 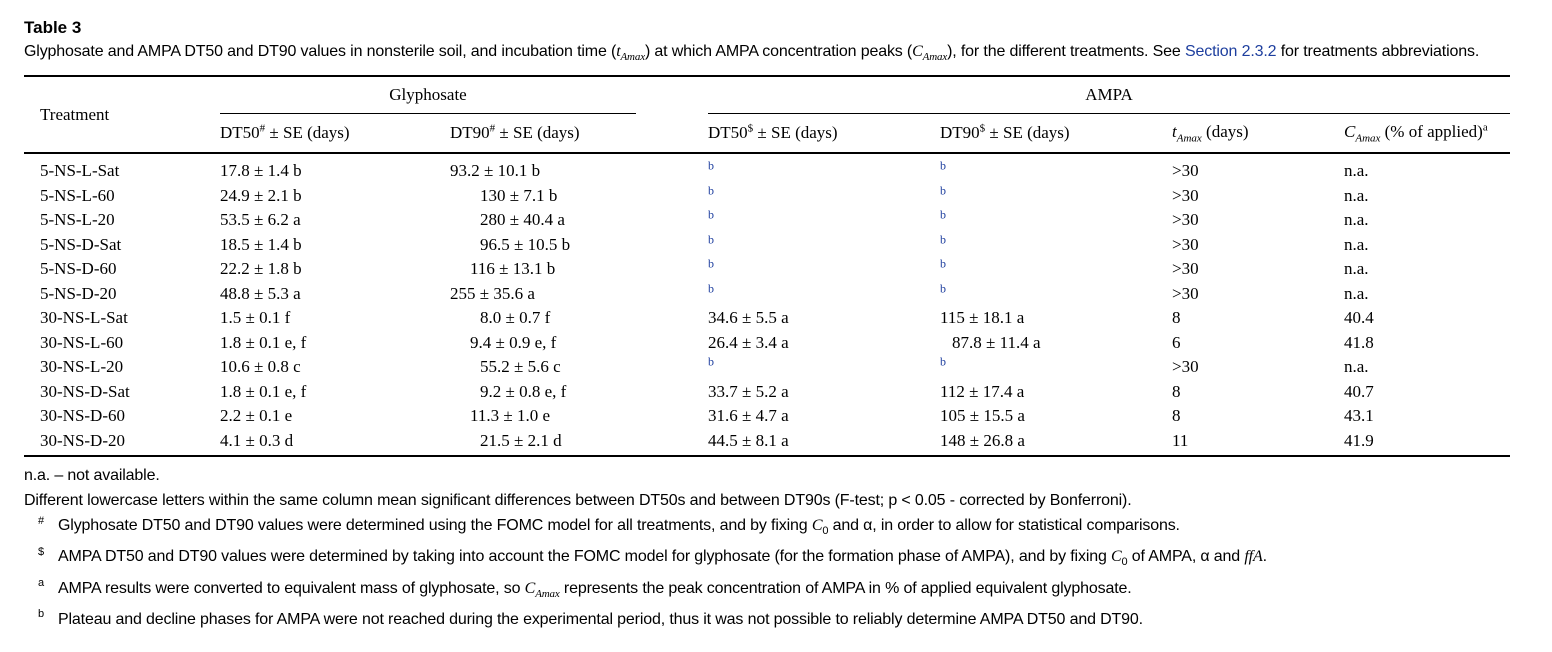 What do you see at coordinates (82, 416) in the screenshot?
I see `cell-treatment: 30-NS-D-60` at bounding box center [82, 416].